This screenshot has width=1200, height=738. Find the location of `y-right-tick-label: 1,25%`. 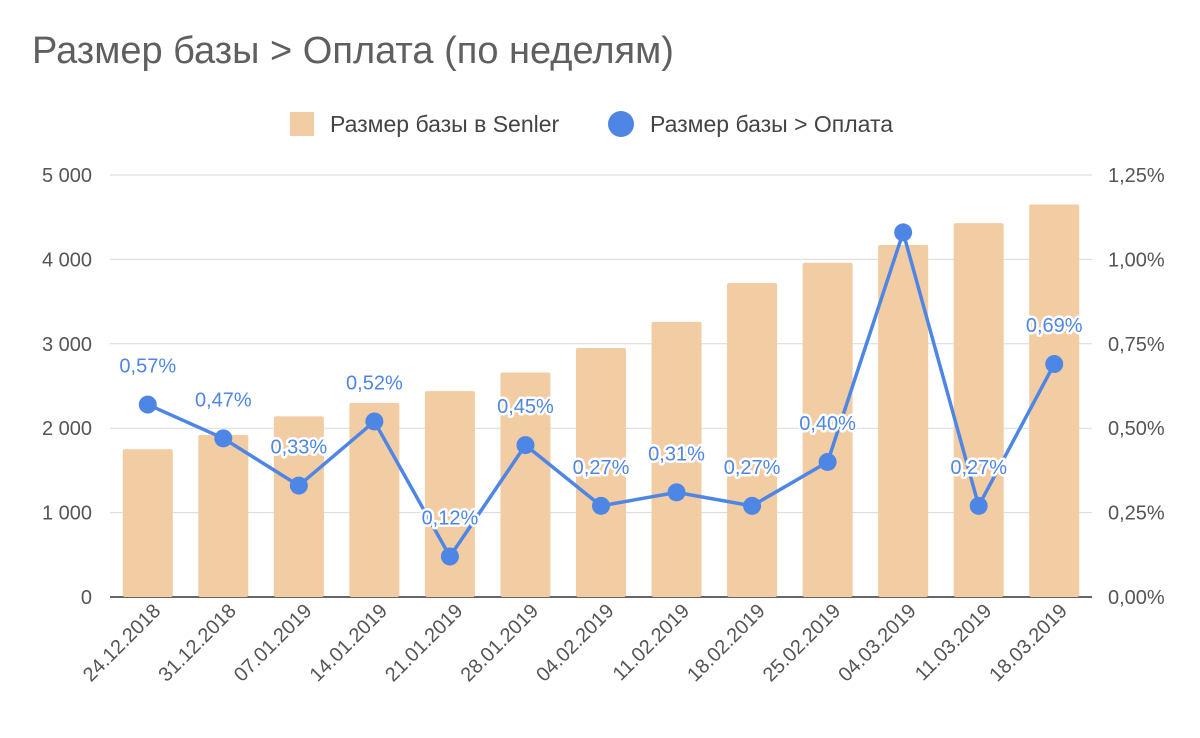

y-right-tick-label: 1,25% is located at coordinates (1136, 176).